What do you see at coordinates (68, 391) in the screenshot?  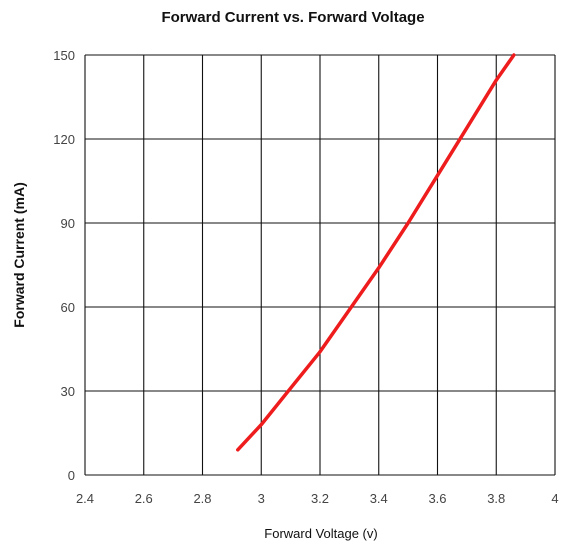 I see `y-tick-label: 30` at bounding box center [68, 391].